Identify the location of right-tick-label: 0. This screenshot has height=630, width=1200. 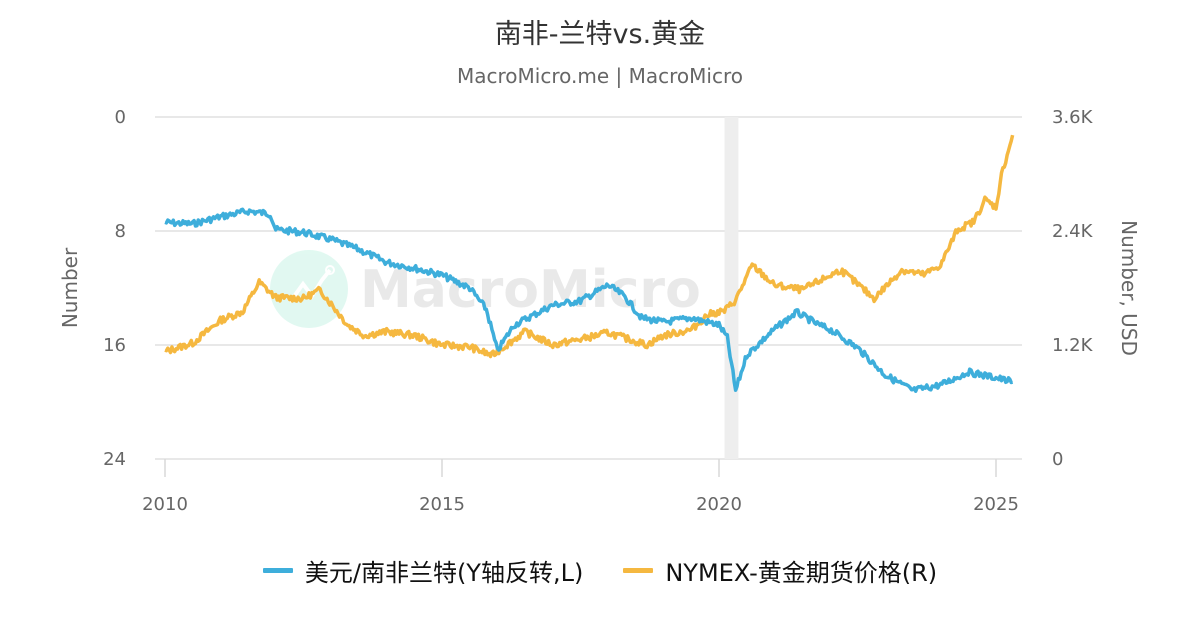
(1057, 459).